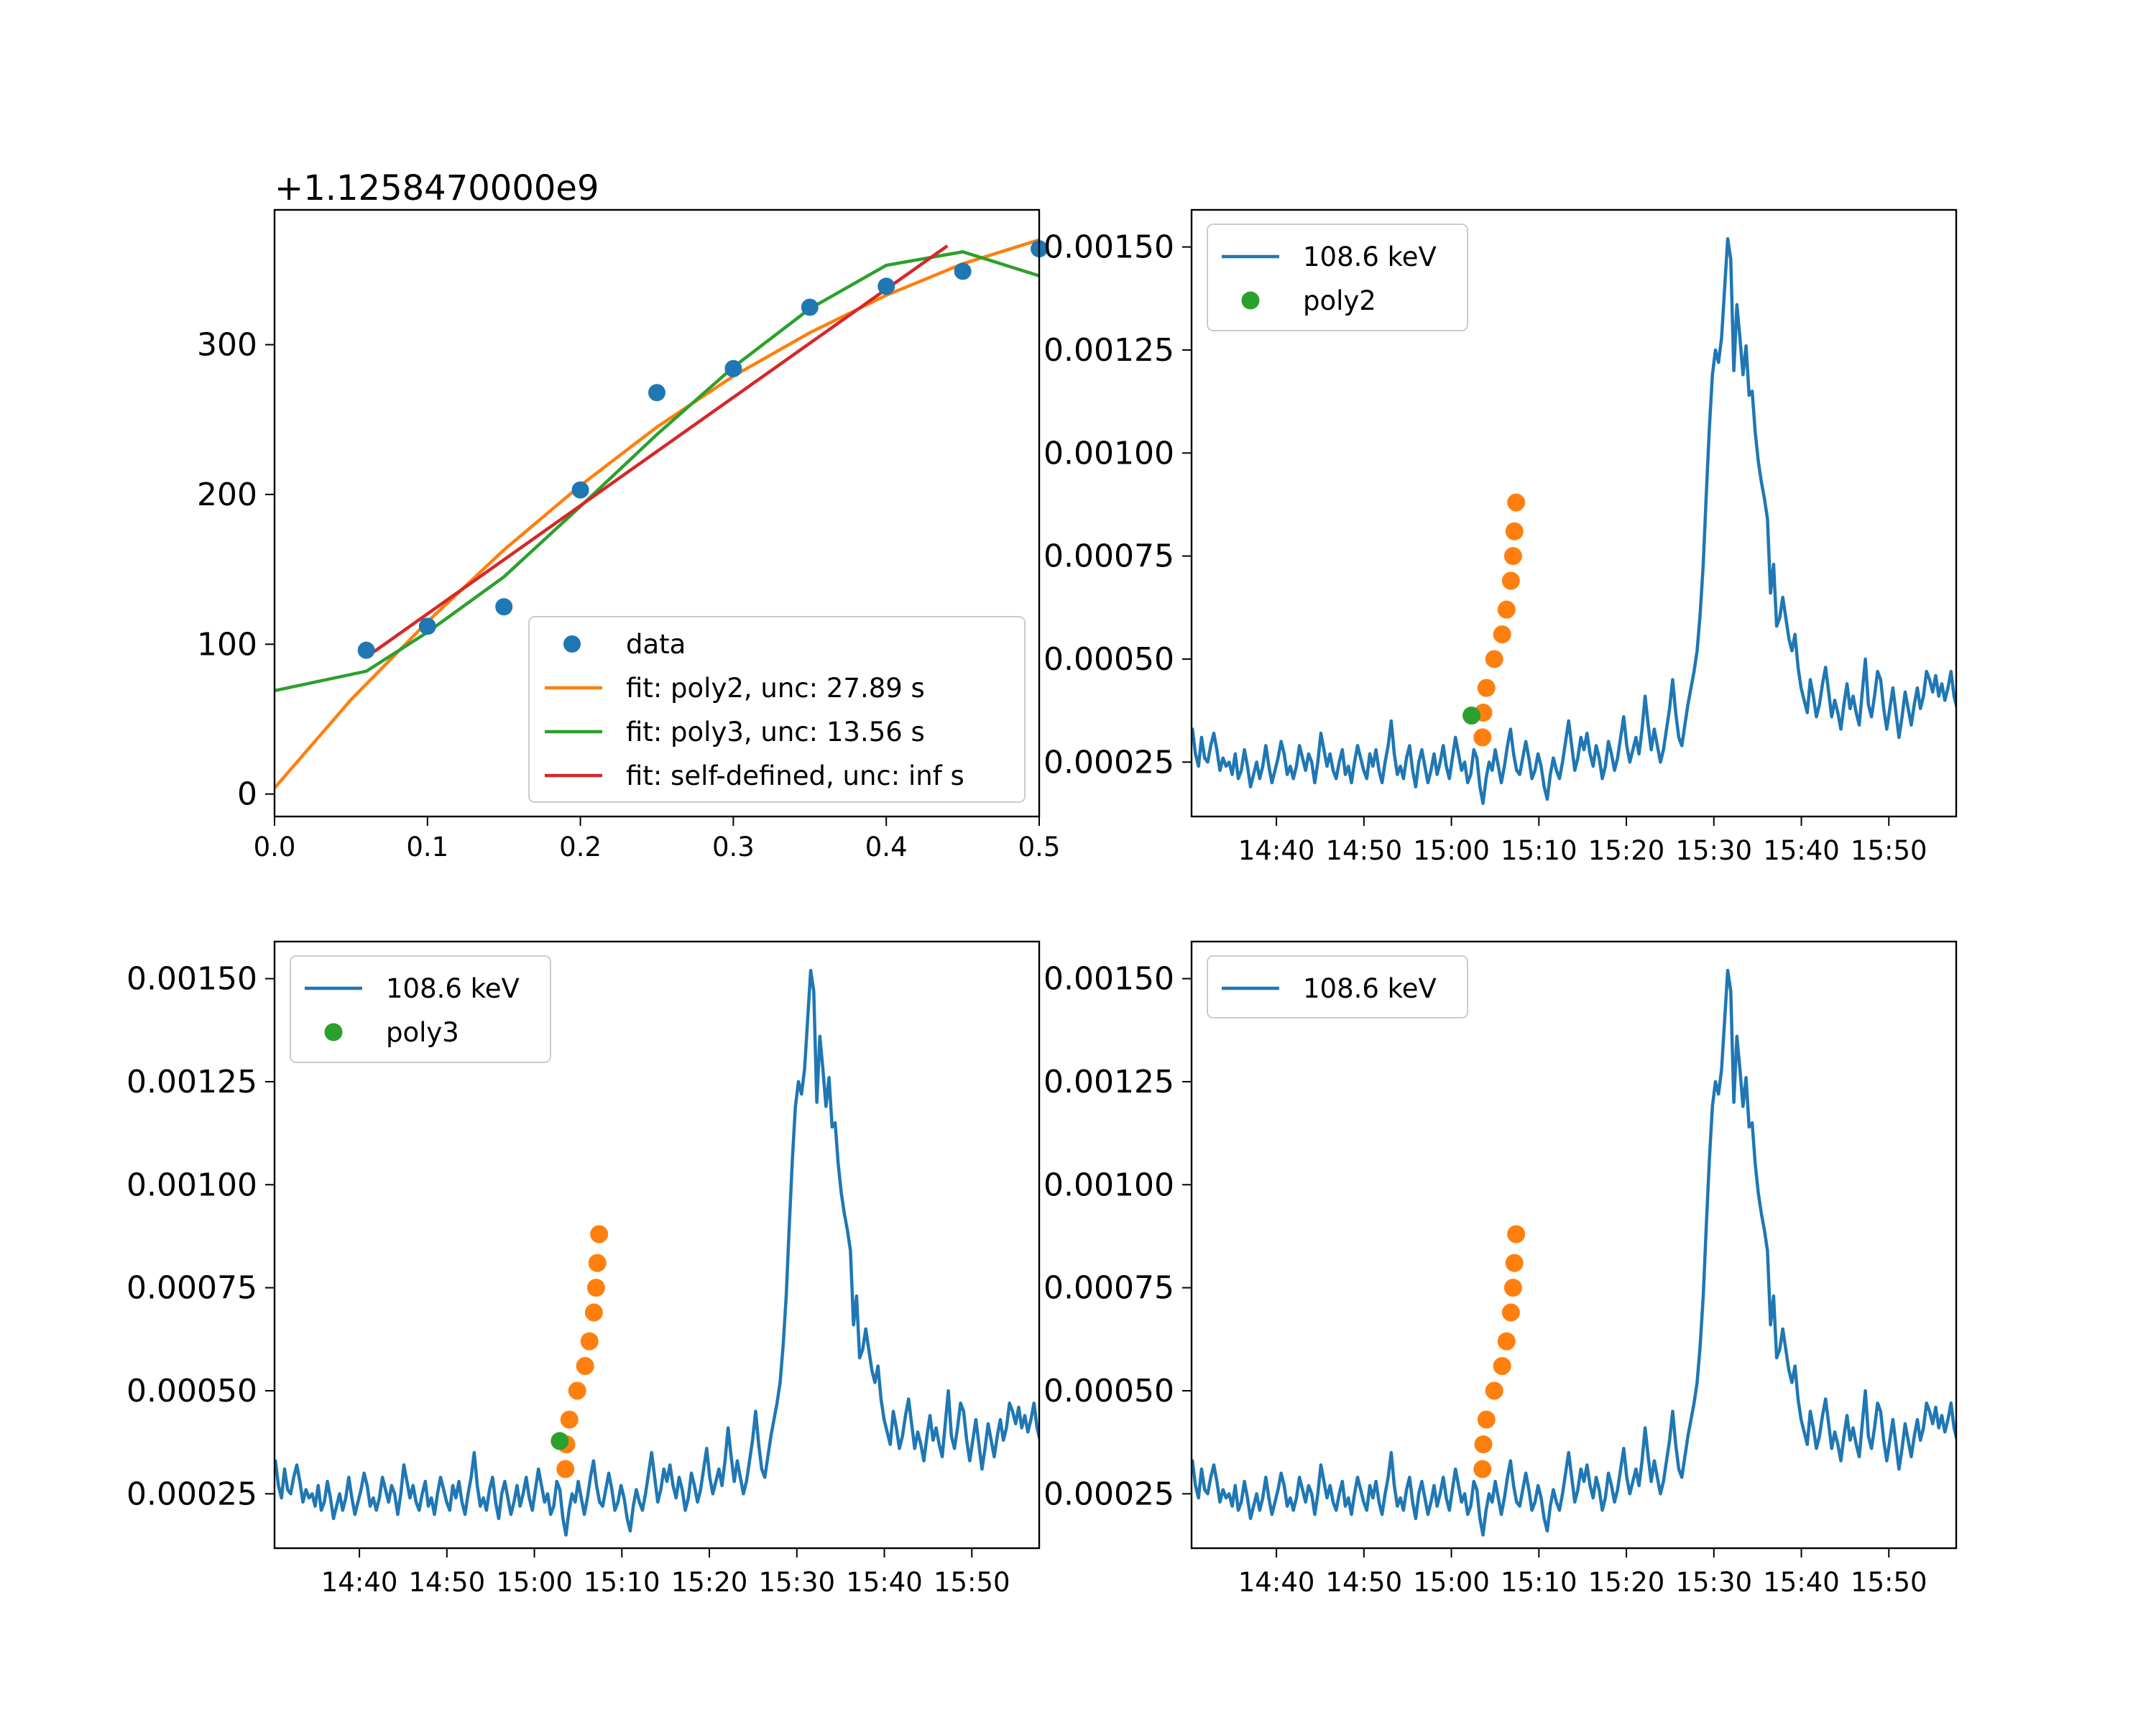 This screenshot has height=1725, width=2156. I want to click on offset-label: +1.1258470000e9, so click(437, 188).